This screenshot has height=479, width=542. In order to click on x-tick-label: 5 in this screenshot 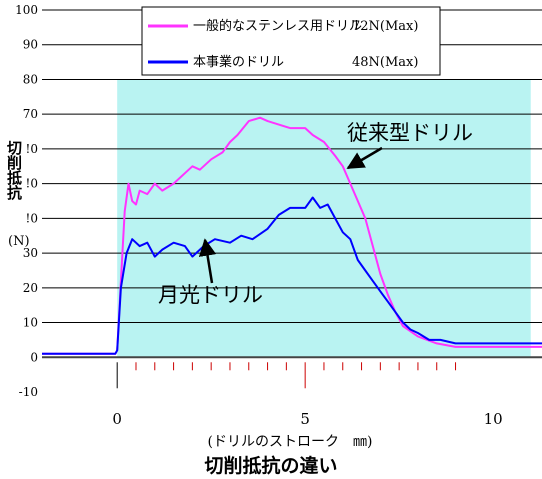, I will do `click(305, 419)`.